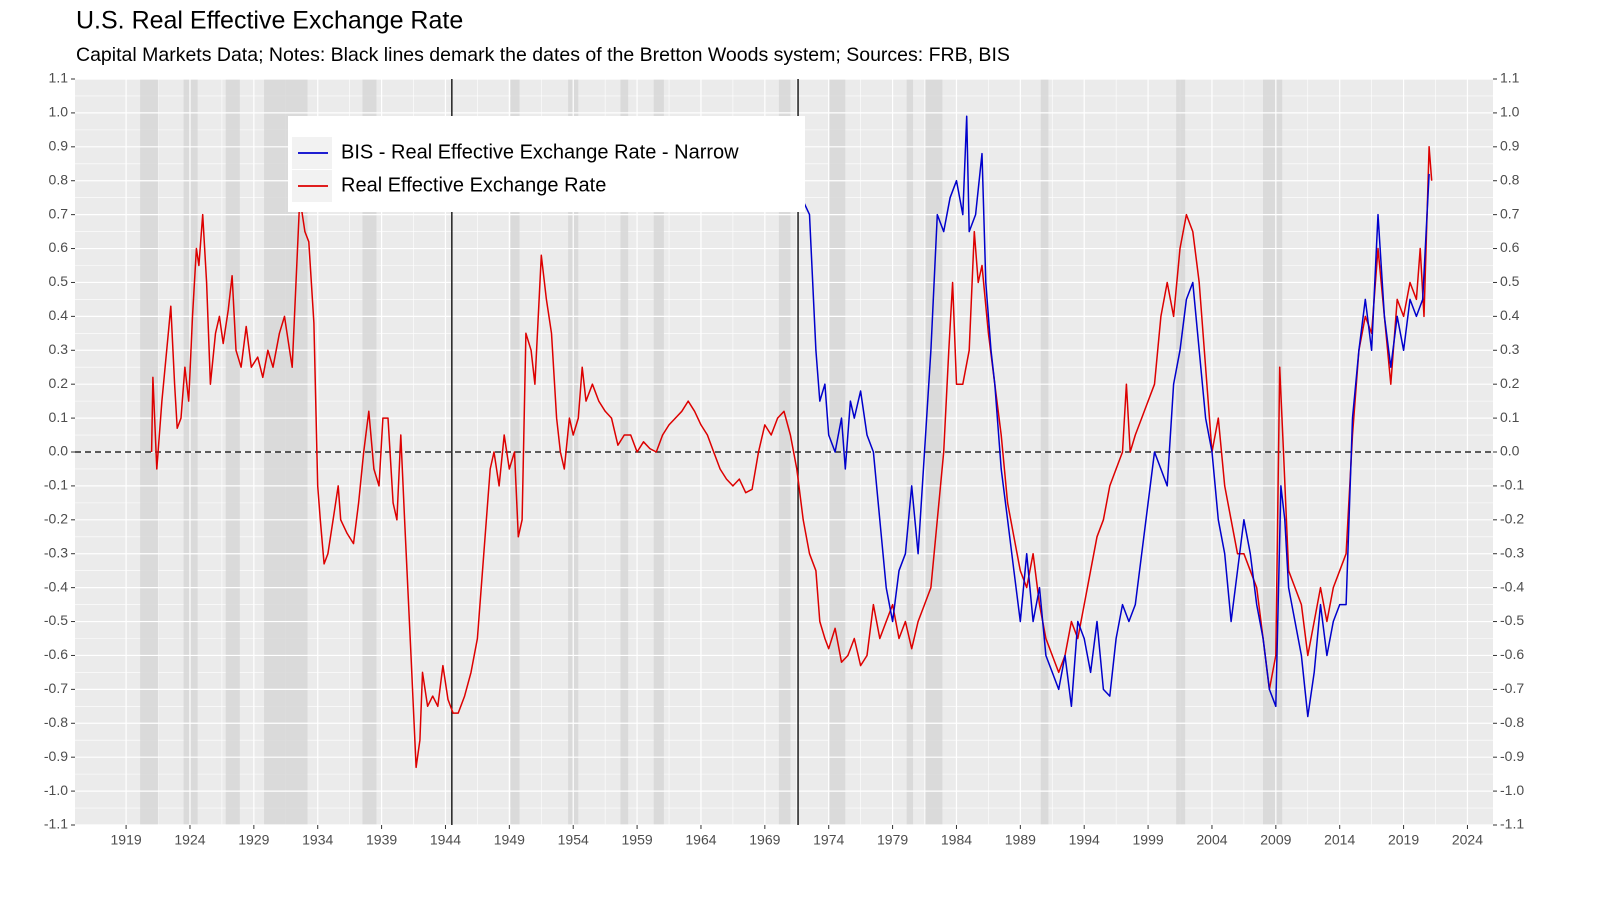 This screenshot has width=1600, height=905. Describe the element at coordinates (56, 722) in the screenshot. I see `y-tick-label: -0.8` at that location.